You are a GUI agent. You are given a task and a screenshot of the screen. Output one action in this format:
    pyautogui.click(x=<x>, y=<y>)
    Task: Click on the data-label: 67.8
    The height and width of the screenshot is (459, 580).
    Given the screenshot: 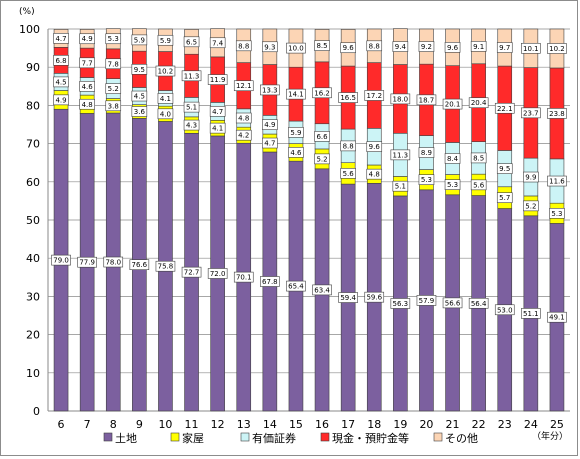 What is the action you would take?
    pyautogui.click(x=270, y=282)
    